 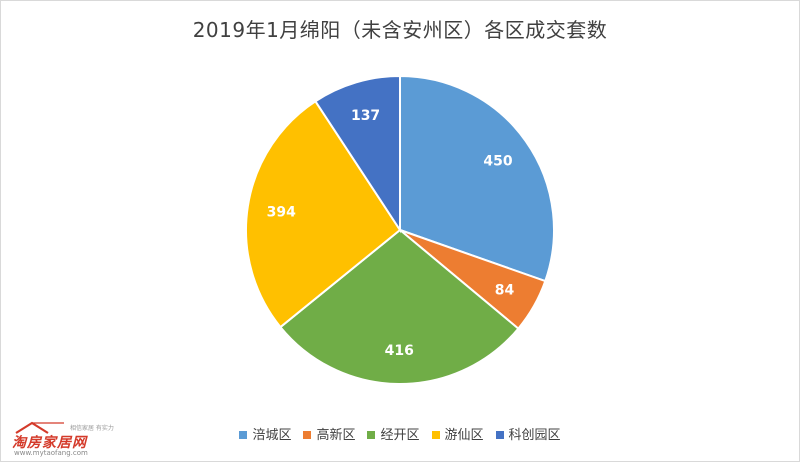 I want to click on legend-item-4: 游仙区, so click(x=457, y=433).